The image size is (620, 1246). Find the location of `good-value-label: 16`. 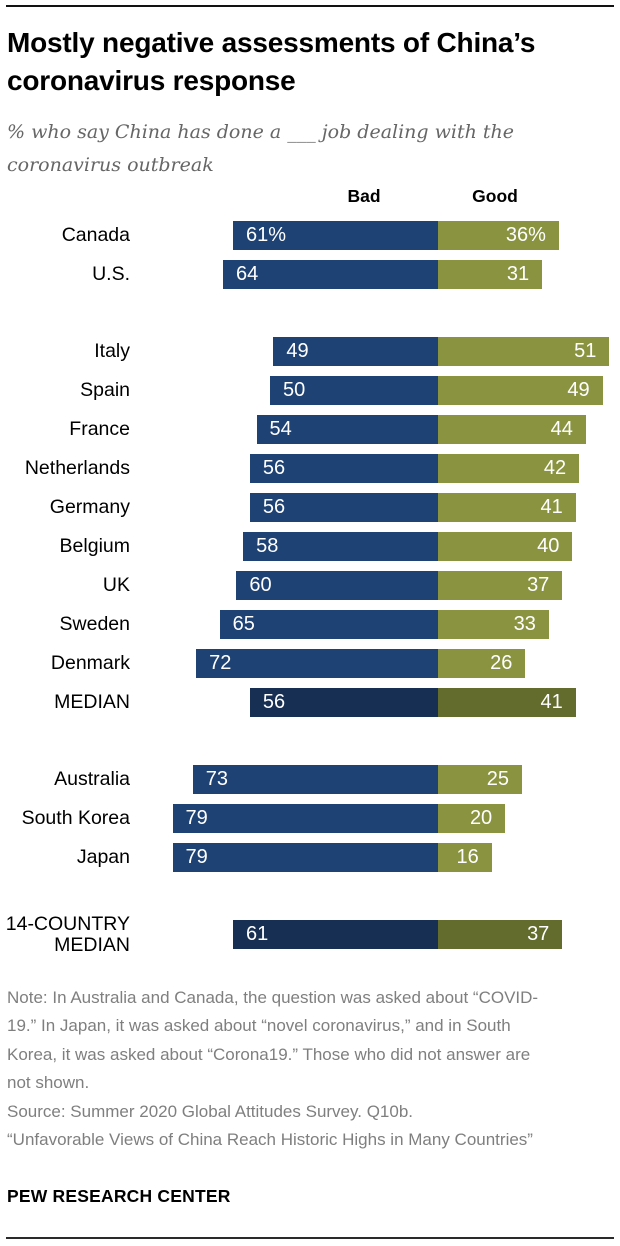

good-value-label: 16 is located at coordinates (467, 857).